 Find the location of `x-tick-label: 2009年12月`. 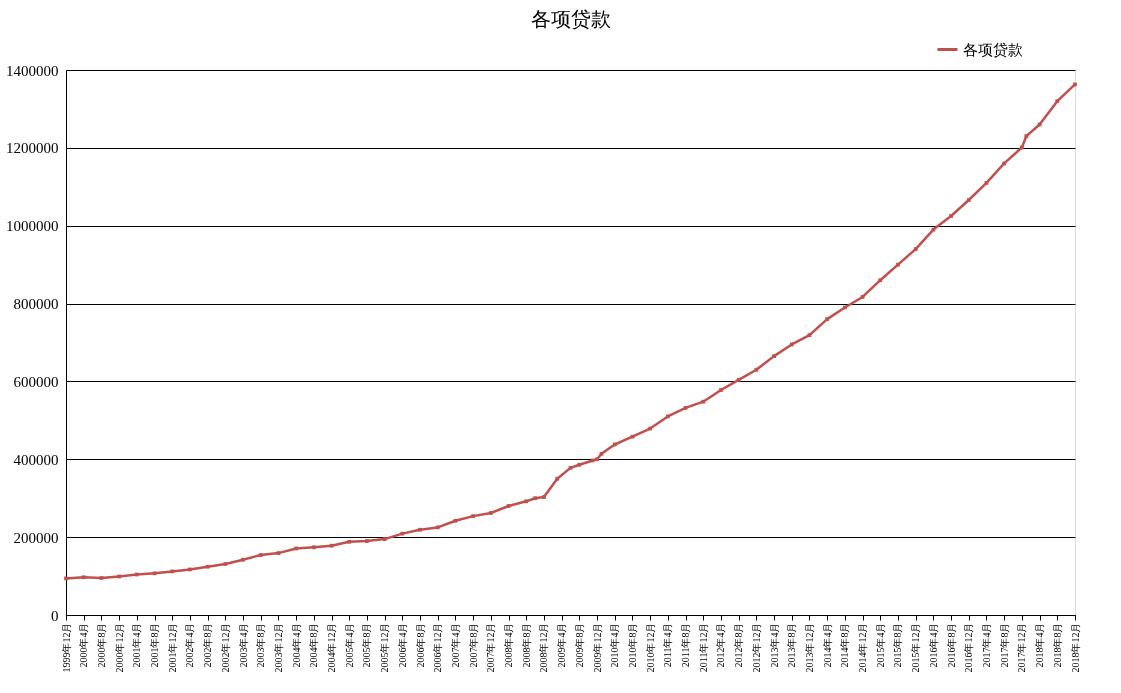

x-tick-label: 2009年12月 is located at coordinates (597, 647).